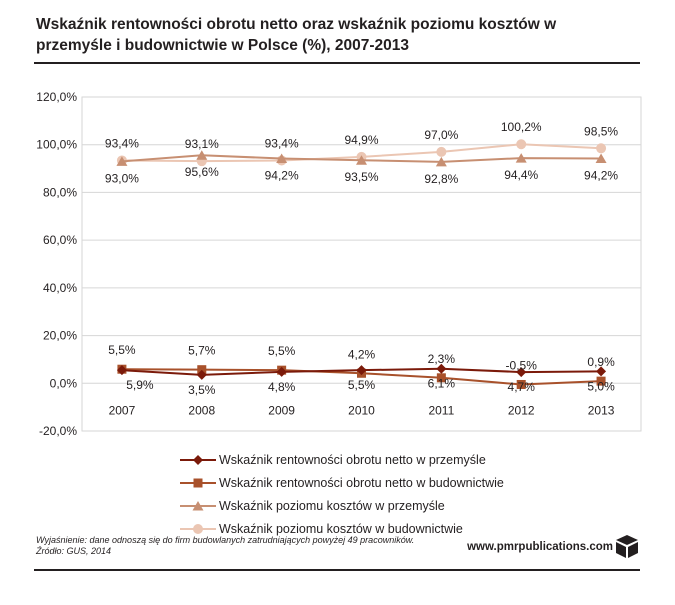  I want to click on legend-item-construction-cost-level: Wskaźnik poziomu kosztów w budownictwie, so click(342, 528).